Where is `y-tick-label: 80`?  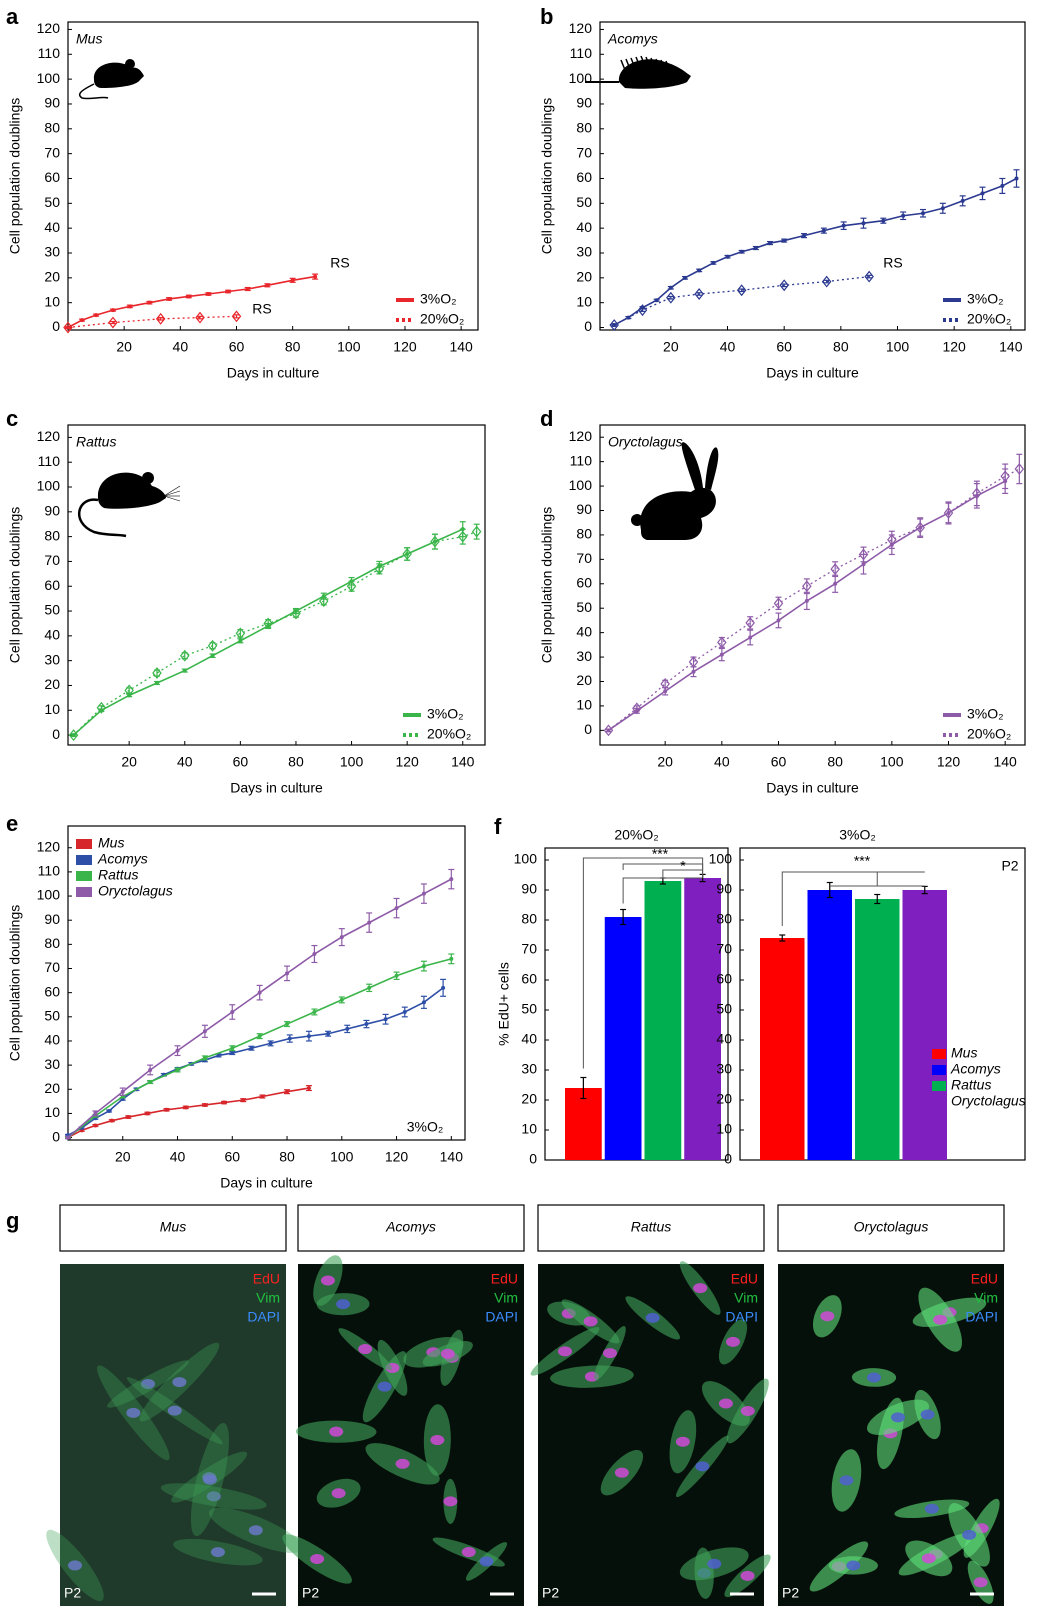 y-tick-label: 80 is located at coordinates (52, 943).